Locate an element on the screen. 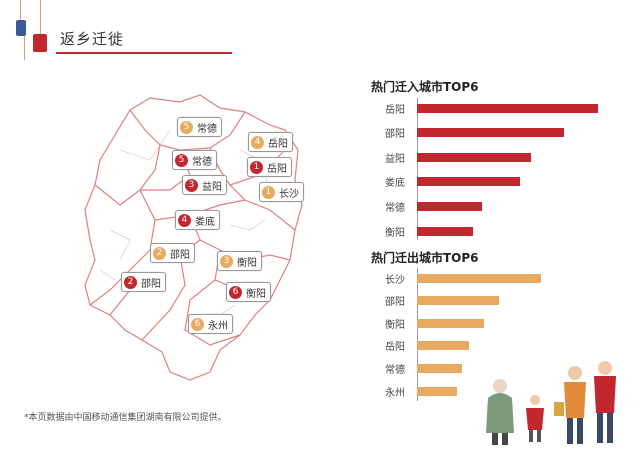 The width and height of the screenshot is (640, 453). map-pin-out-1: 1 长沙 is located at coordinates (281, 192).